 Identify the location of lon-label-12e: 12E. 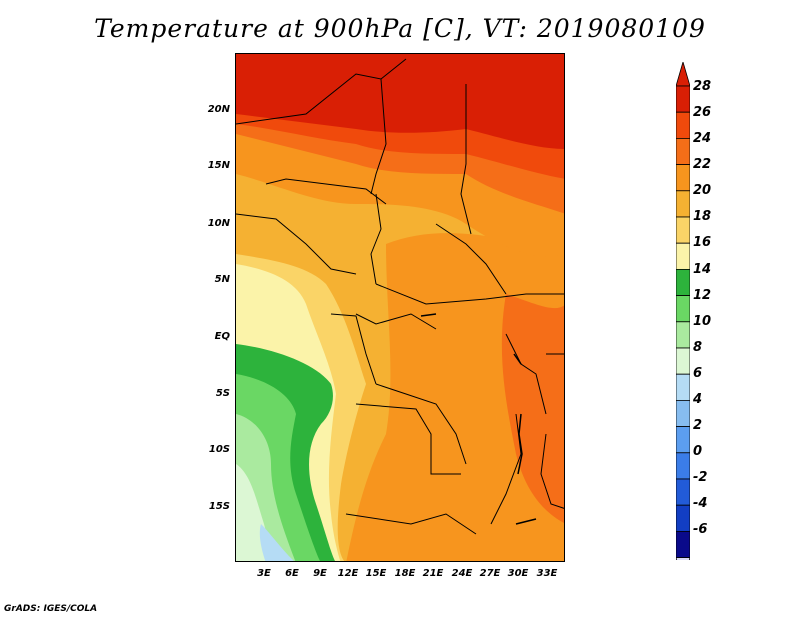
(348, 573).